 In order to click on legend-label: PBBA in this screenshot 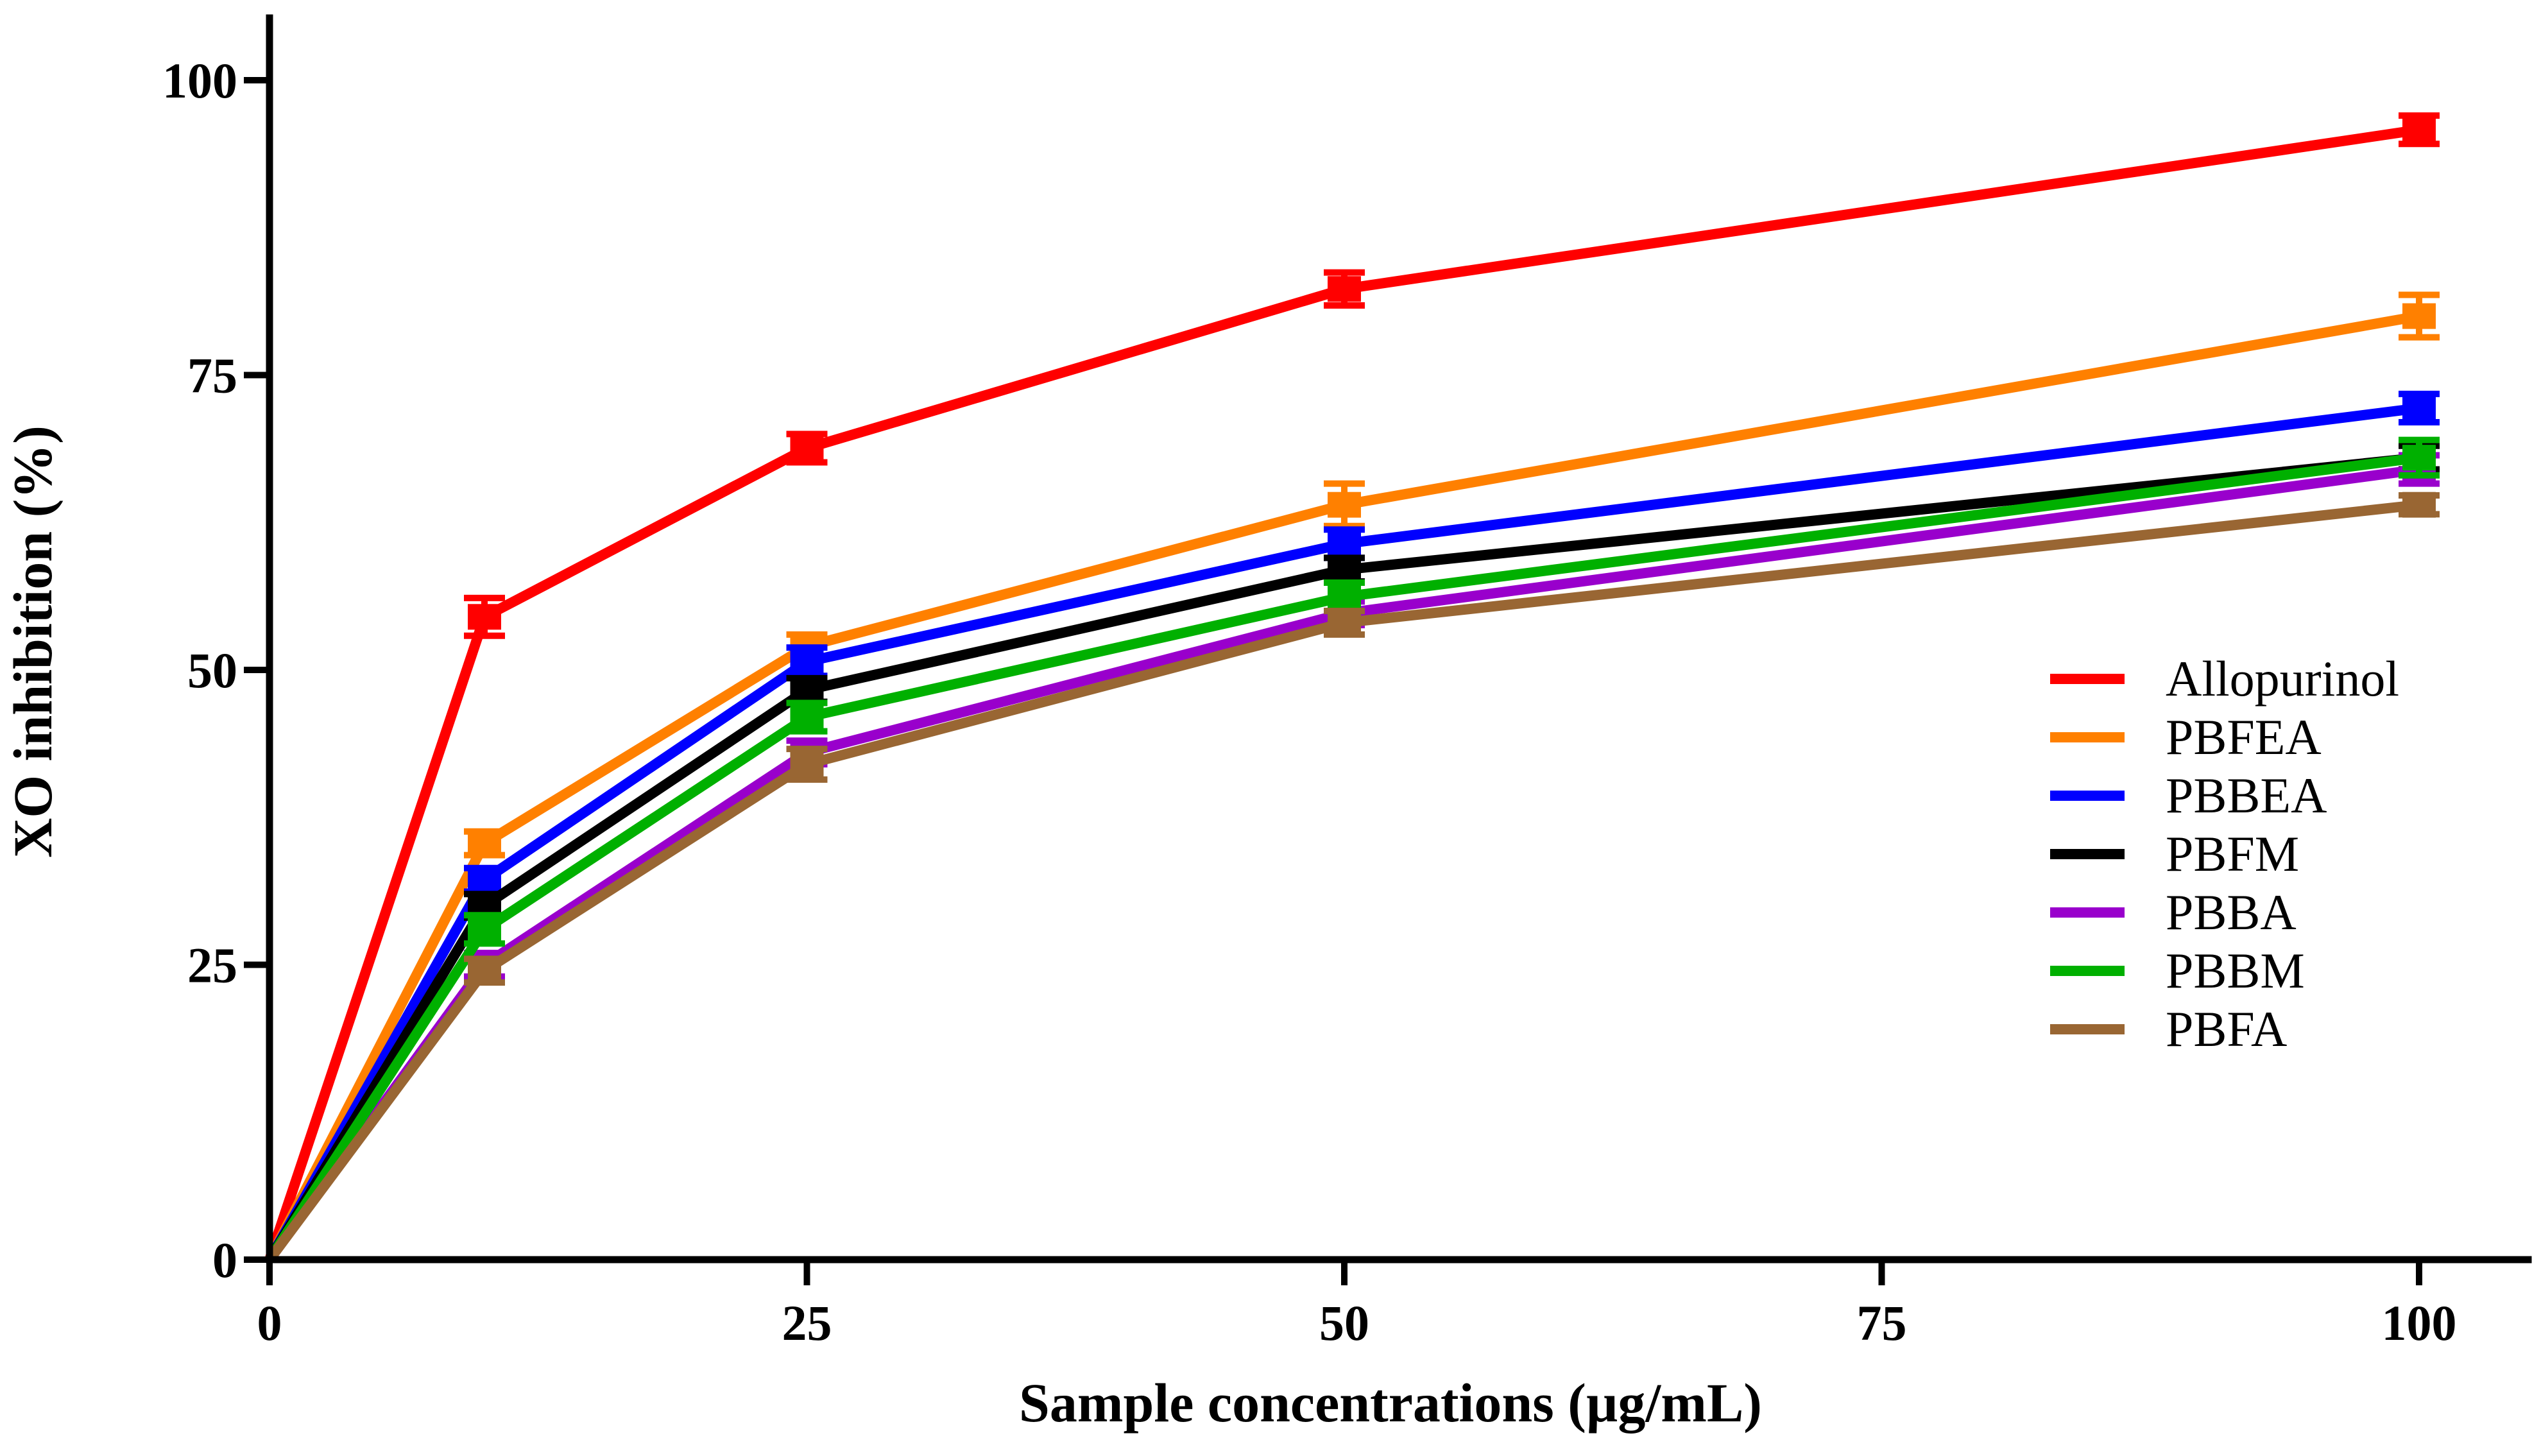, I will do `click(2232, 912)`.